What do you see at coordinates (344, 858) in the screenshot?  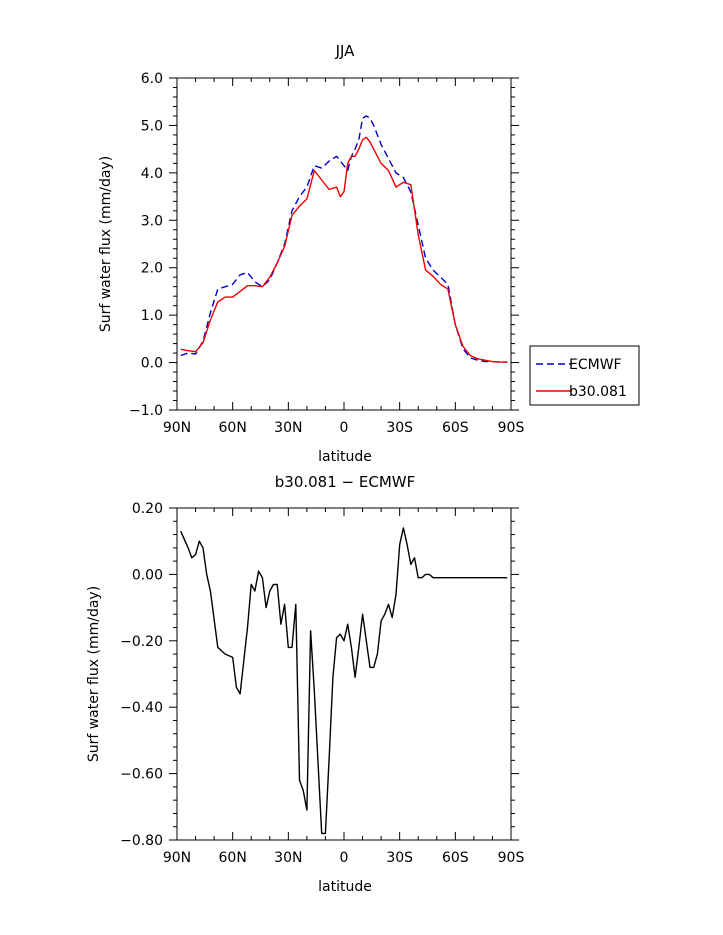 I see `bottom-xtick-label: 0` at bounding box center [344, 858].